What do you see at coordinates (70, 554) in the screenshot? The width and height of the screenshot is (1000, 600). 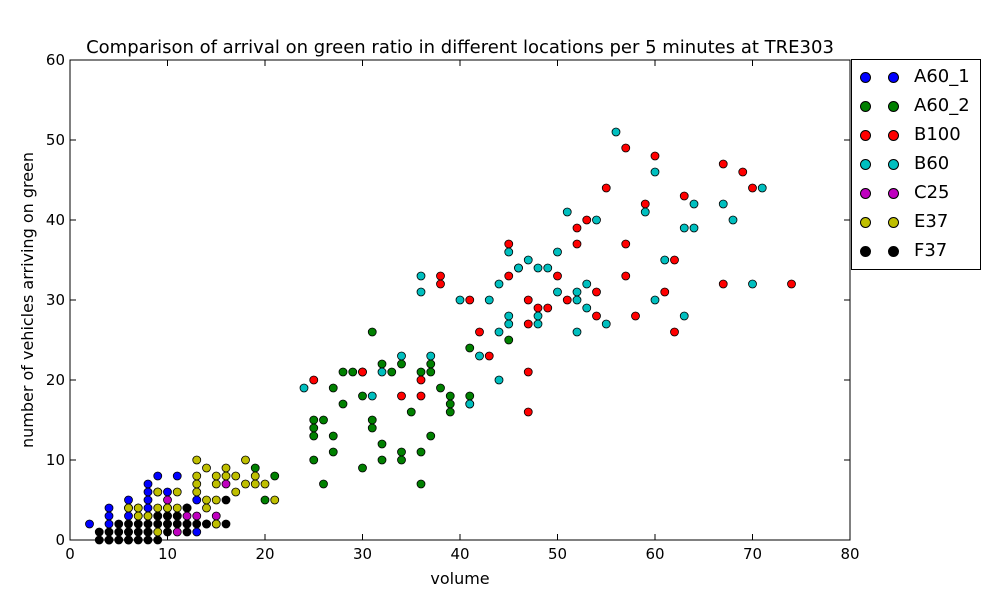 I see `x-tick-label: 0` at bounding box center [70, 554].